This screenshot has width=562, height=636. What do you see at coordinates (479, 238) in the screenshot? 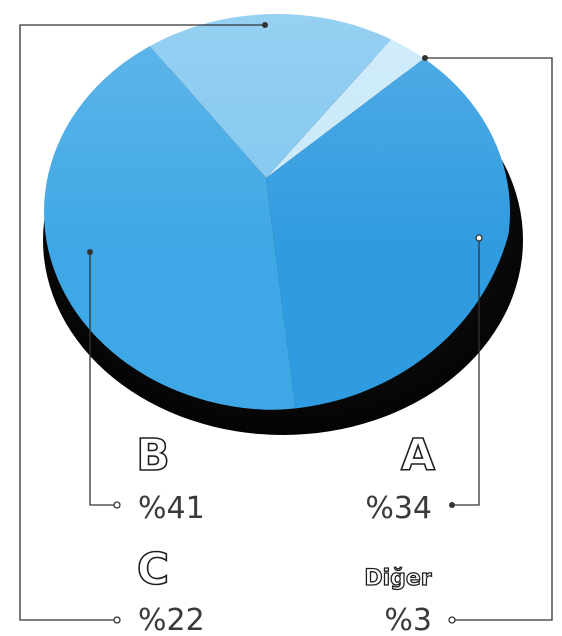
I see `leader-dot-a` at bounding box center [479, 238].